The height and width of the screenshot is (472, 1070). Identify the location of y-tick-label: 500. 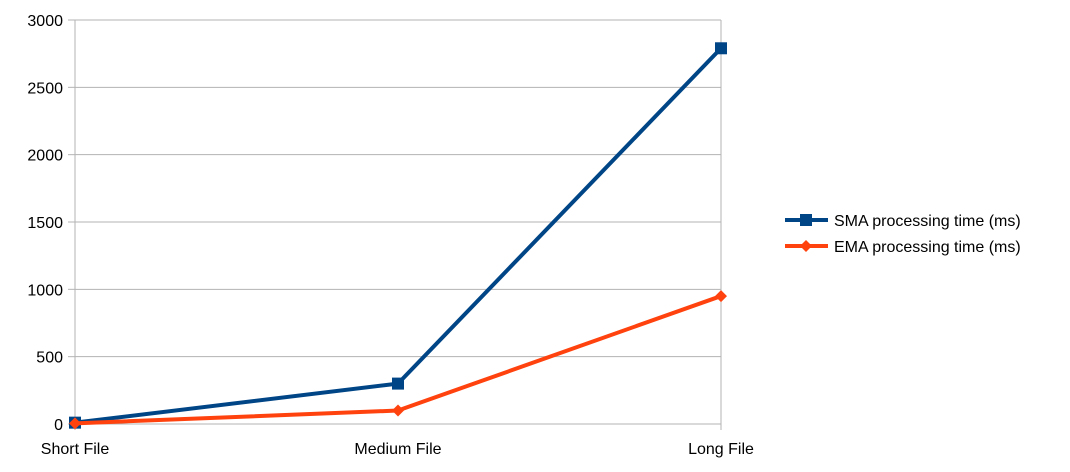
(49, 358).